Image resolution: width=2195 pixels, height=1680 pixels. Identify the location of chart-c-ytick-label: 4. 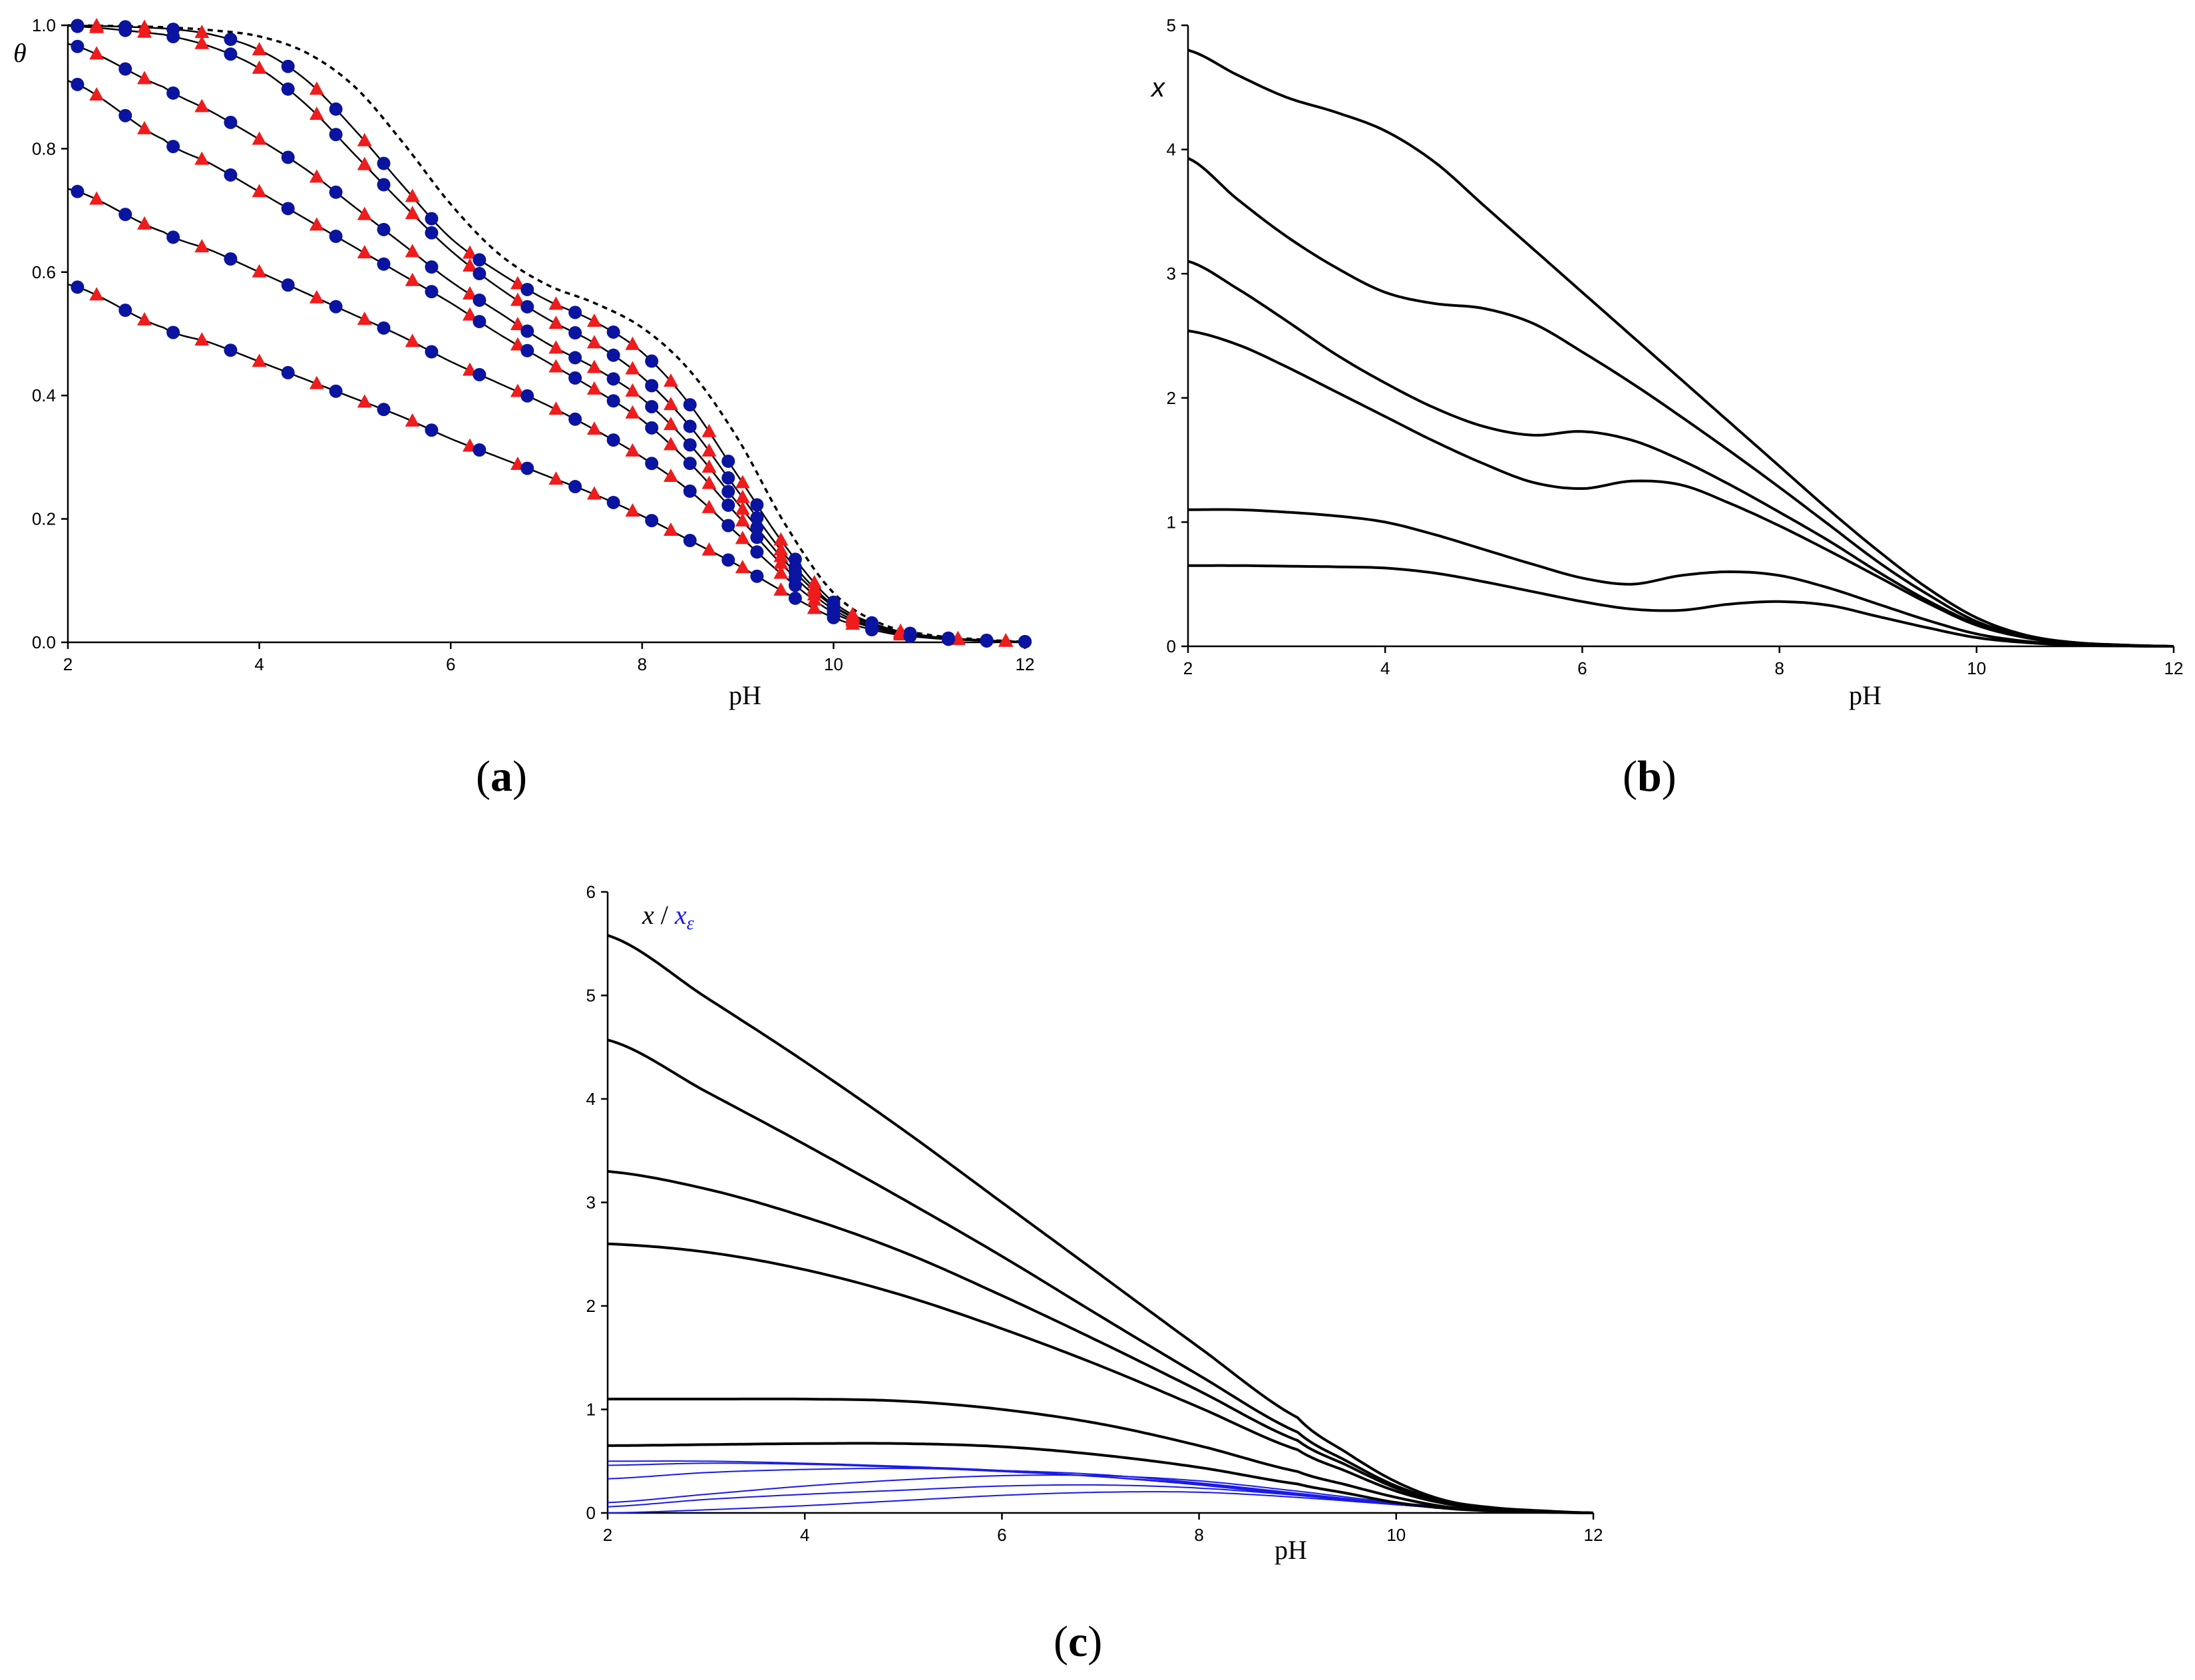
(591, 1099).